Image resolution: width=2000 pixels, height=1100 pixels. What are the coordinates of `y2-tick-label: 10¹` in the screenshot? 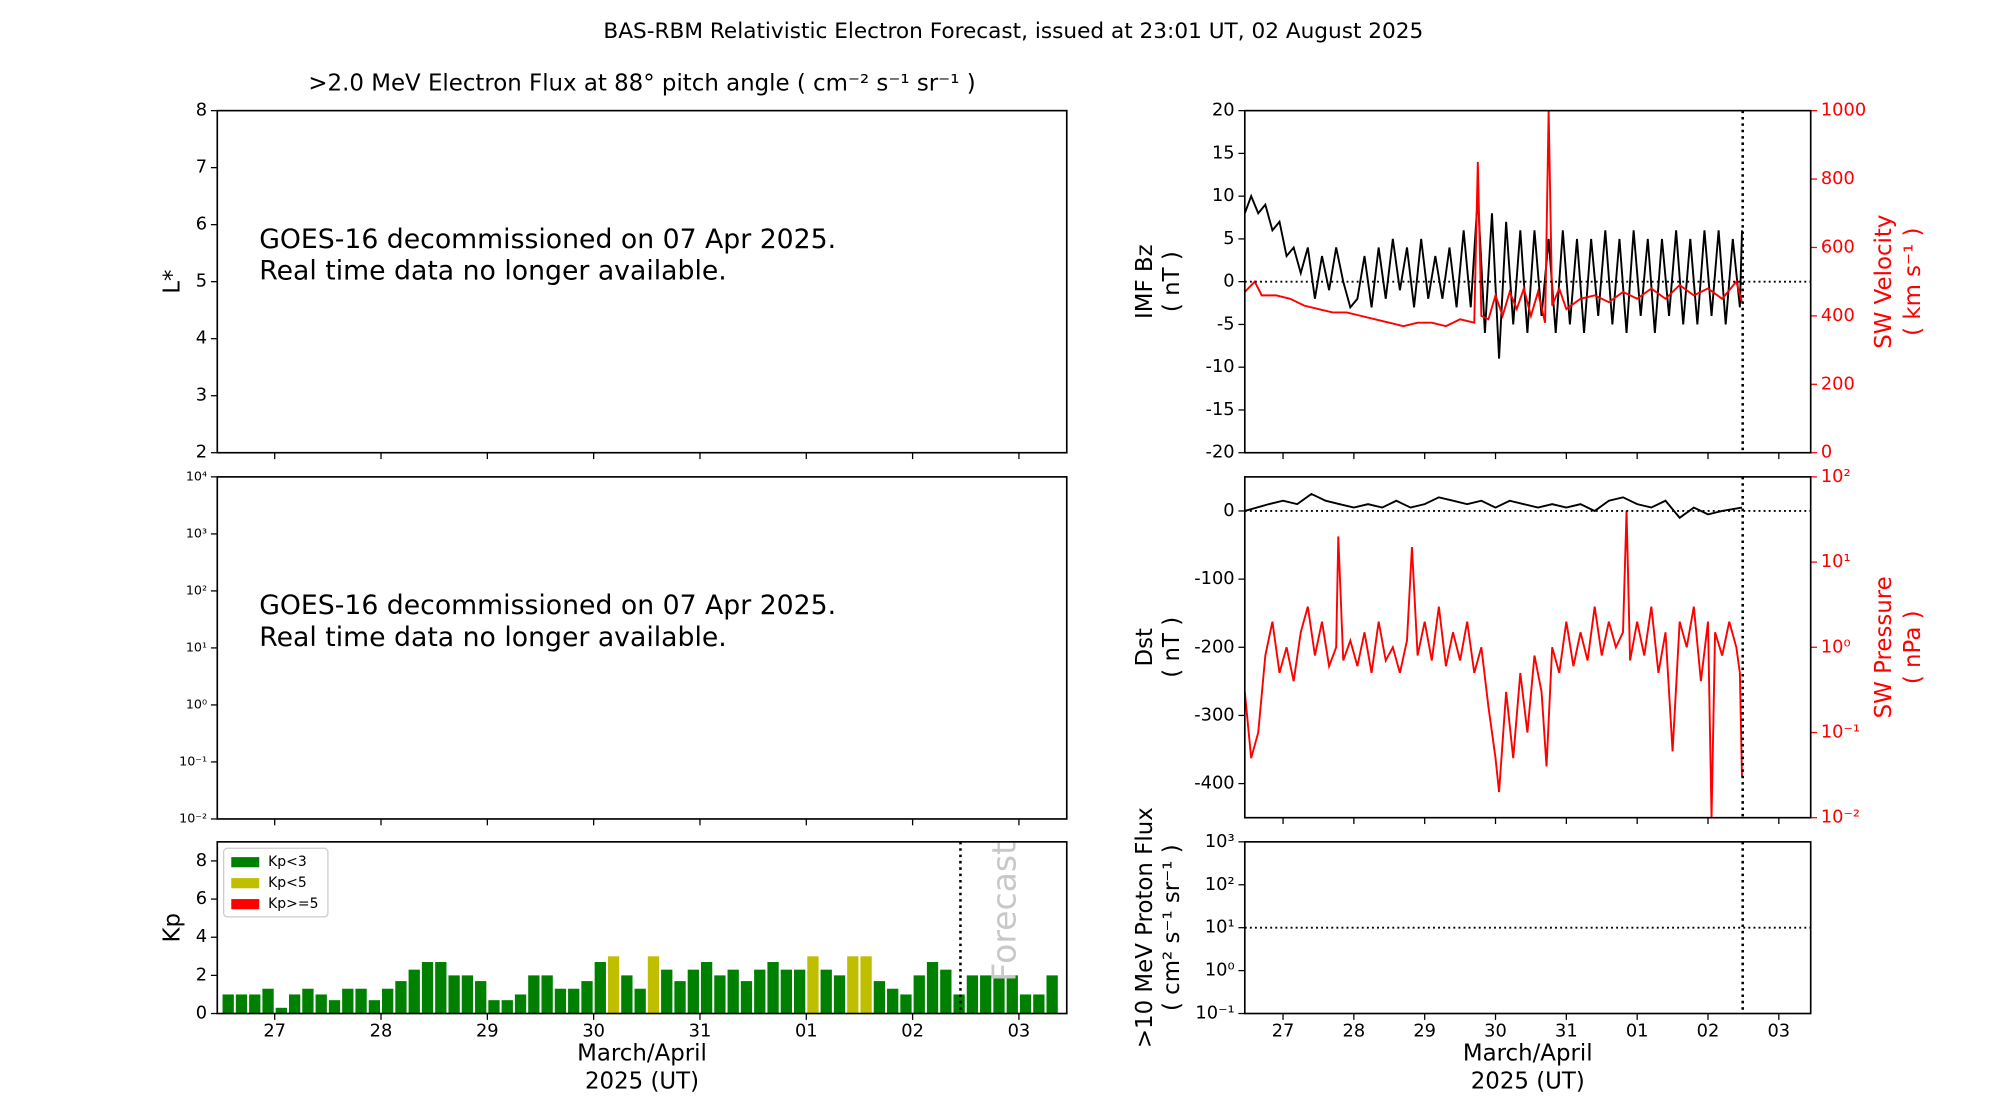 It's located at (1836, 561).